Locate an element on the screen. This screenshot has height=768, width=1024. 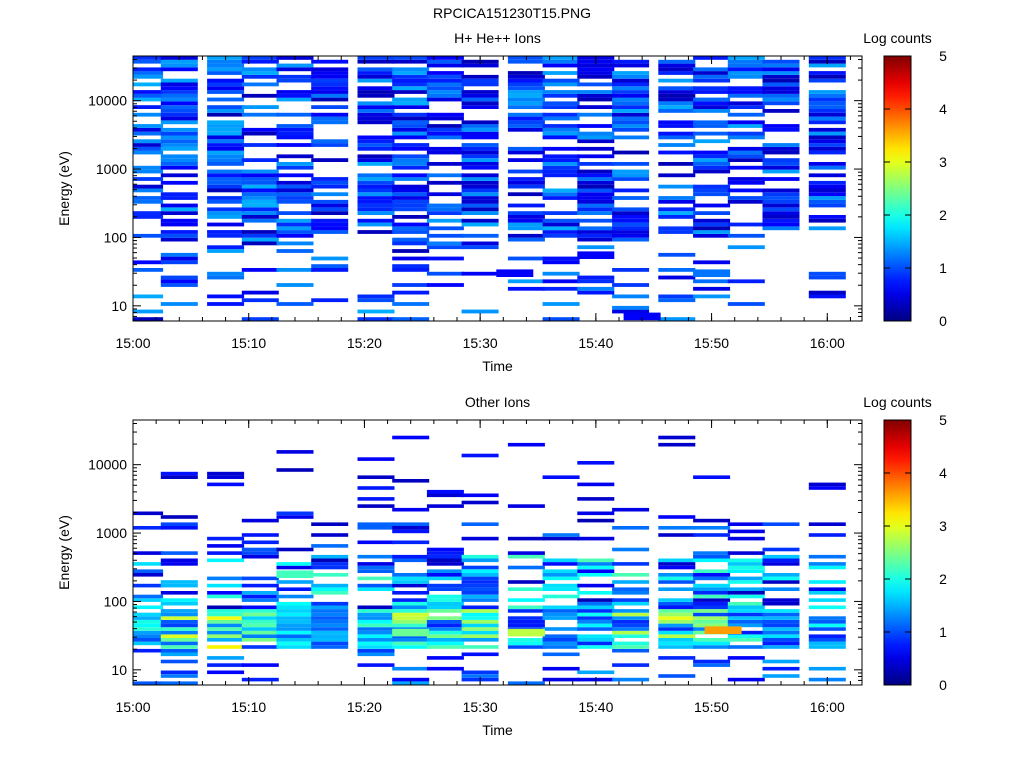
colorbar-tick-label: 1 is located at coordinates (943, 632).